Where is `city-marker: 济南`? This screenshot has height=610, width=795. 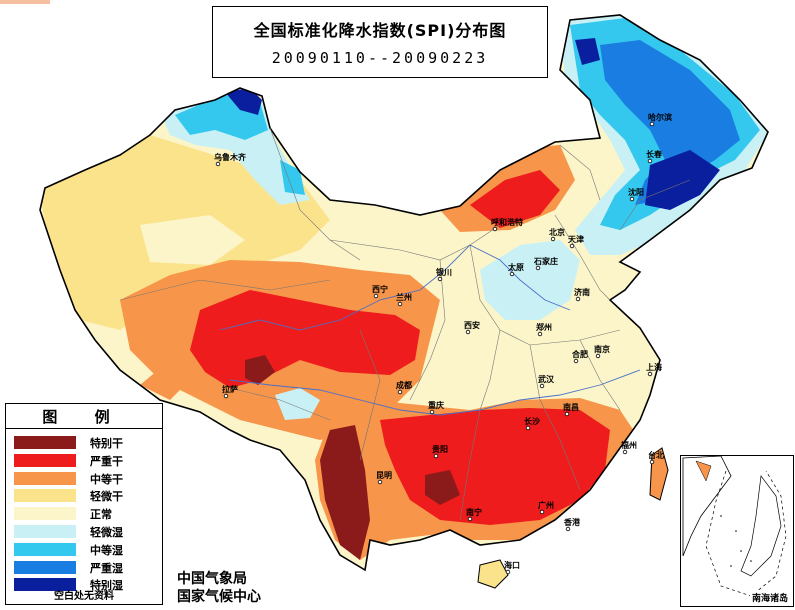 city-marker: 济南 is located at coordinates (582, 294).